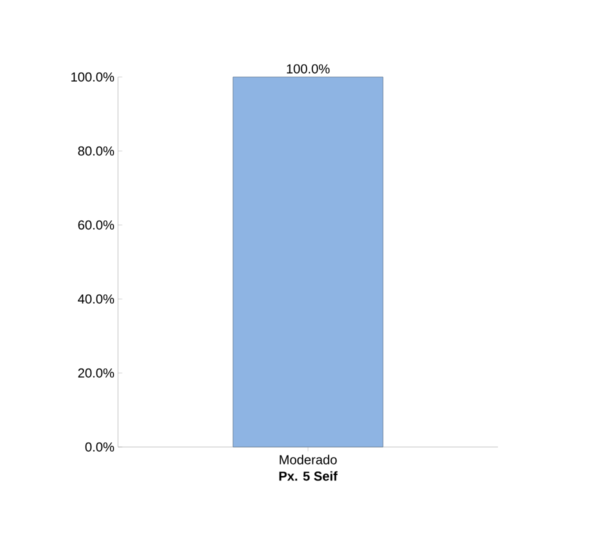 This screenshot has height=539, width=616. I want to click on y-tick-label: 60.0%, so click(96, 225).